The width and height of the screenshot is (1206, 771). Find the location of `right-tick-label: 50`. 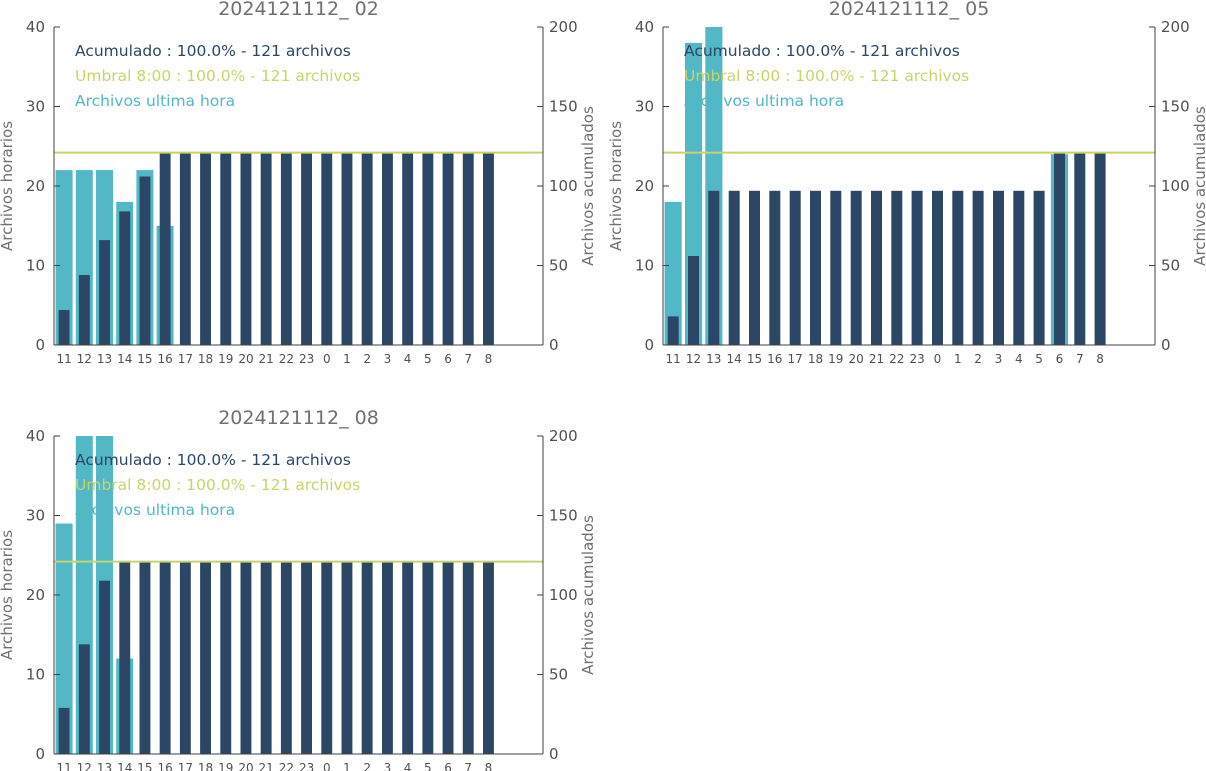

right-tick-label: 50 is located at coordinates (1170, 266).